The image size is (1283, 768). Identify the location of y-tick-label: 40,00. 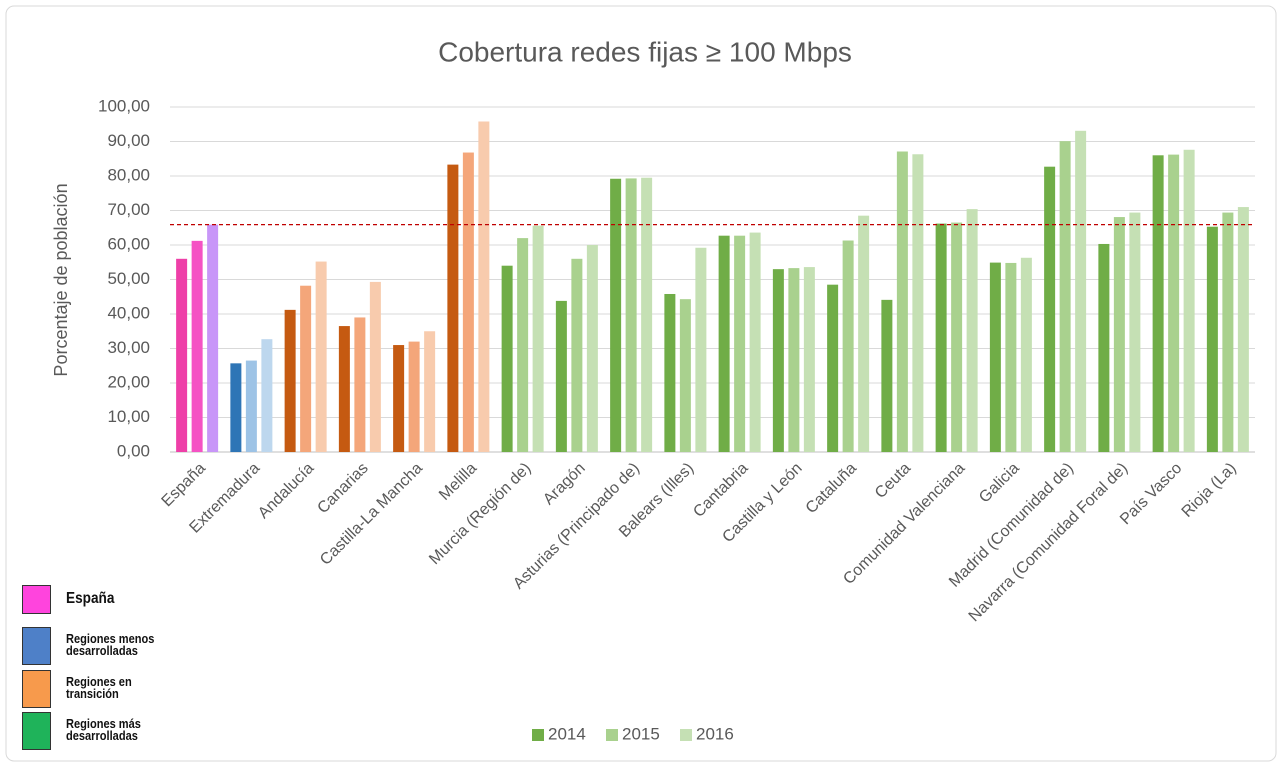
(128, 312).